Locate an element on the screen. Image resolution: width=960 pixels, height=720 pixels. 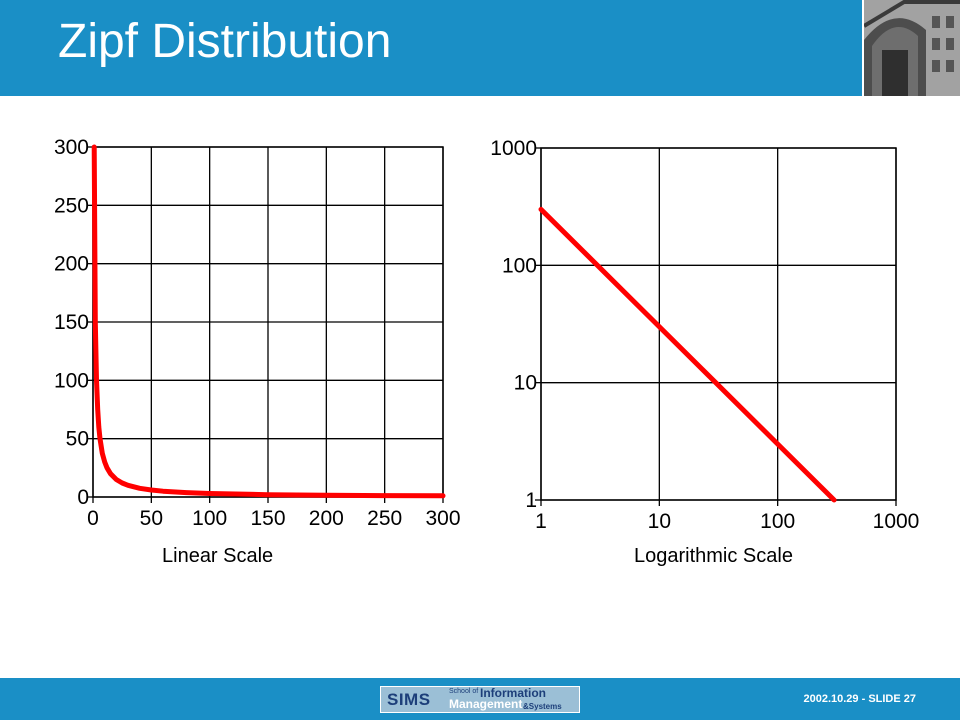
building-photo-image is located at coordinates (912, 48).